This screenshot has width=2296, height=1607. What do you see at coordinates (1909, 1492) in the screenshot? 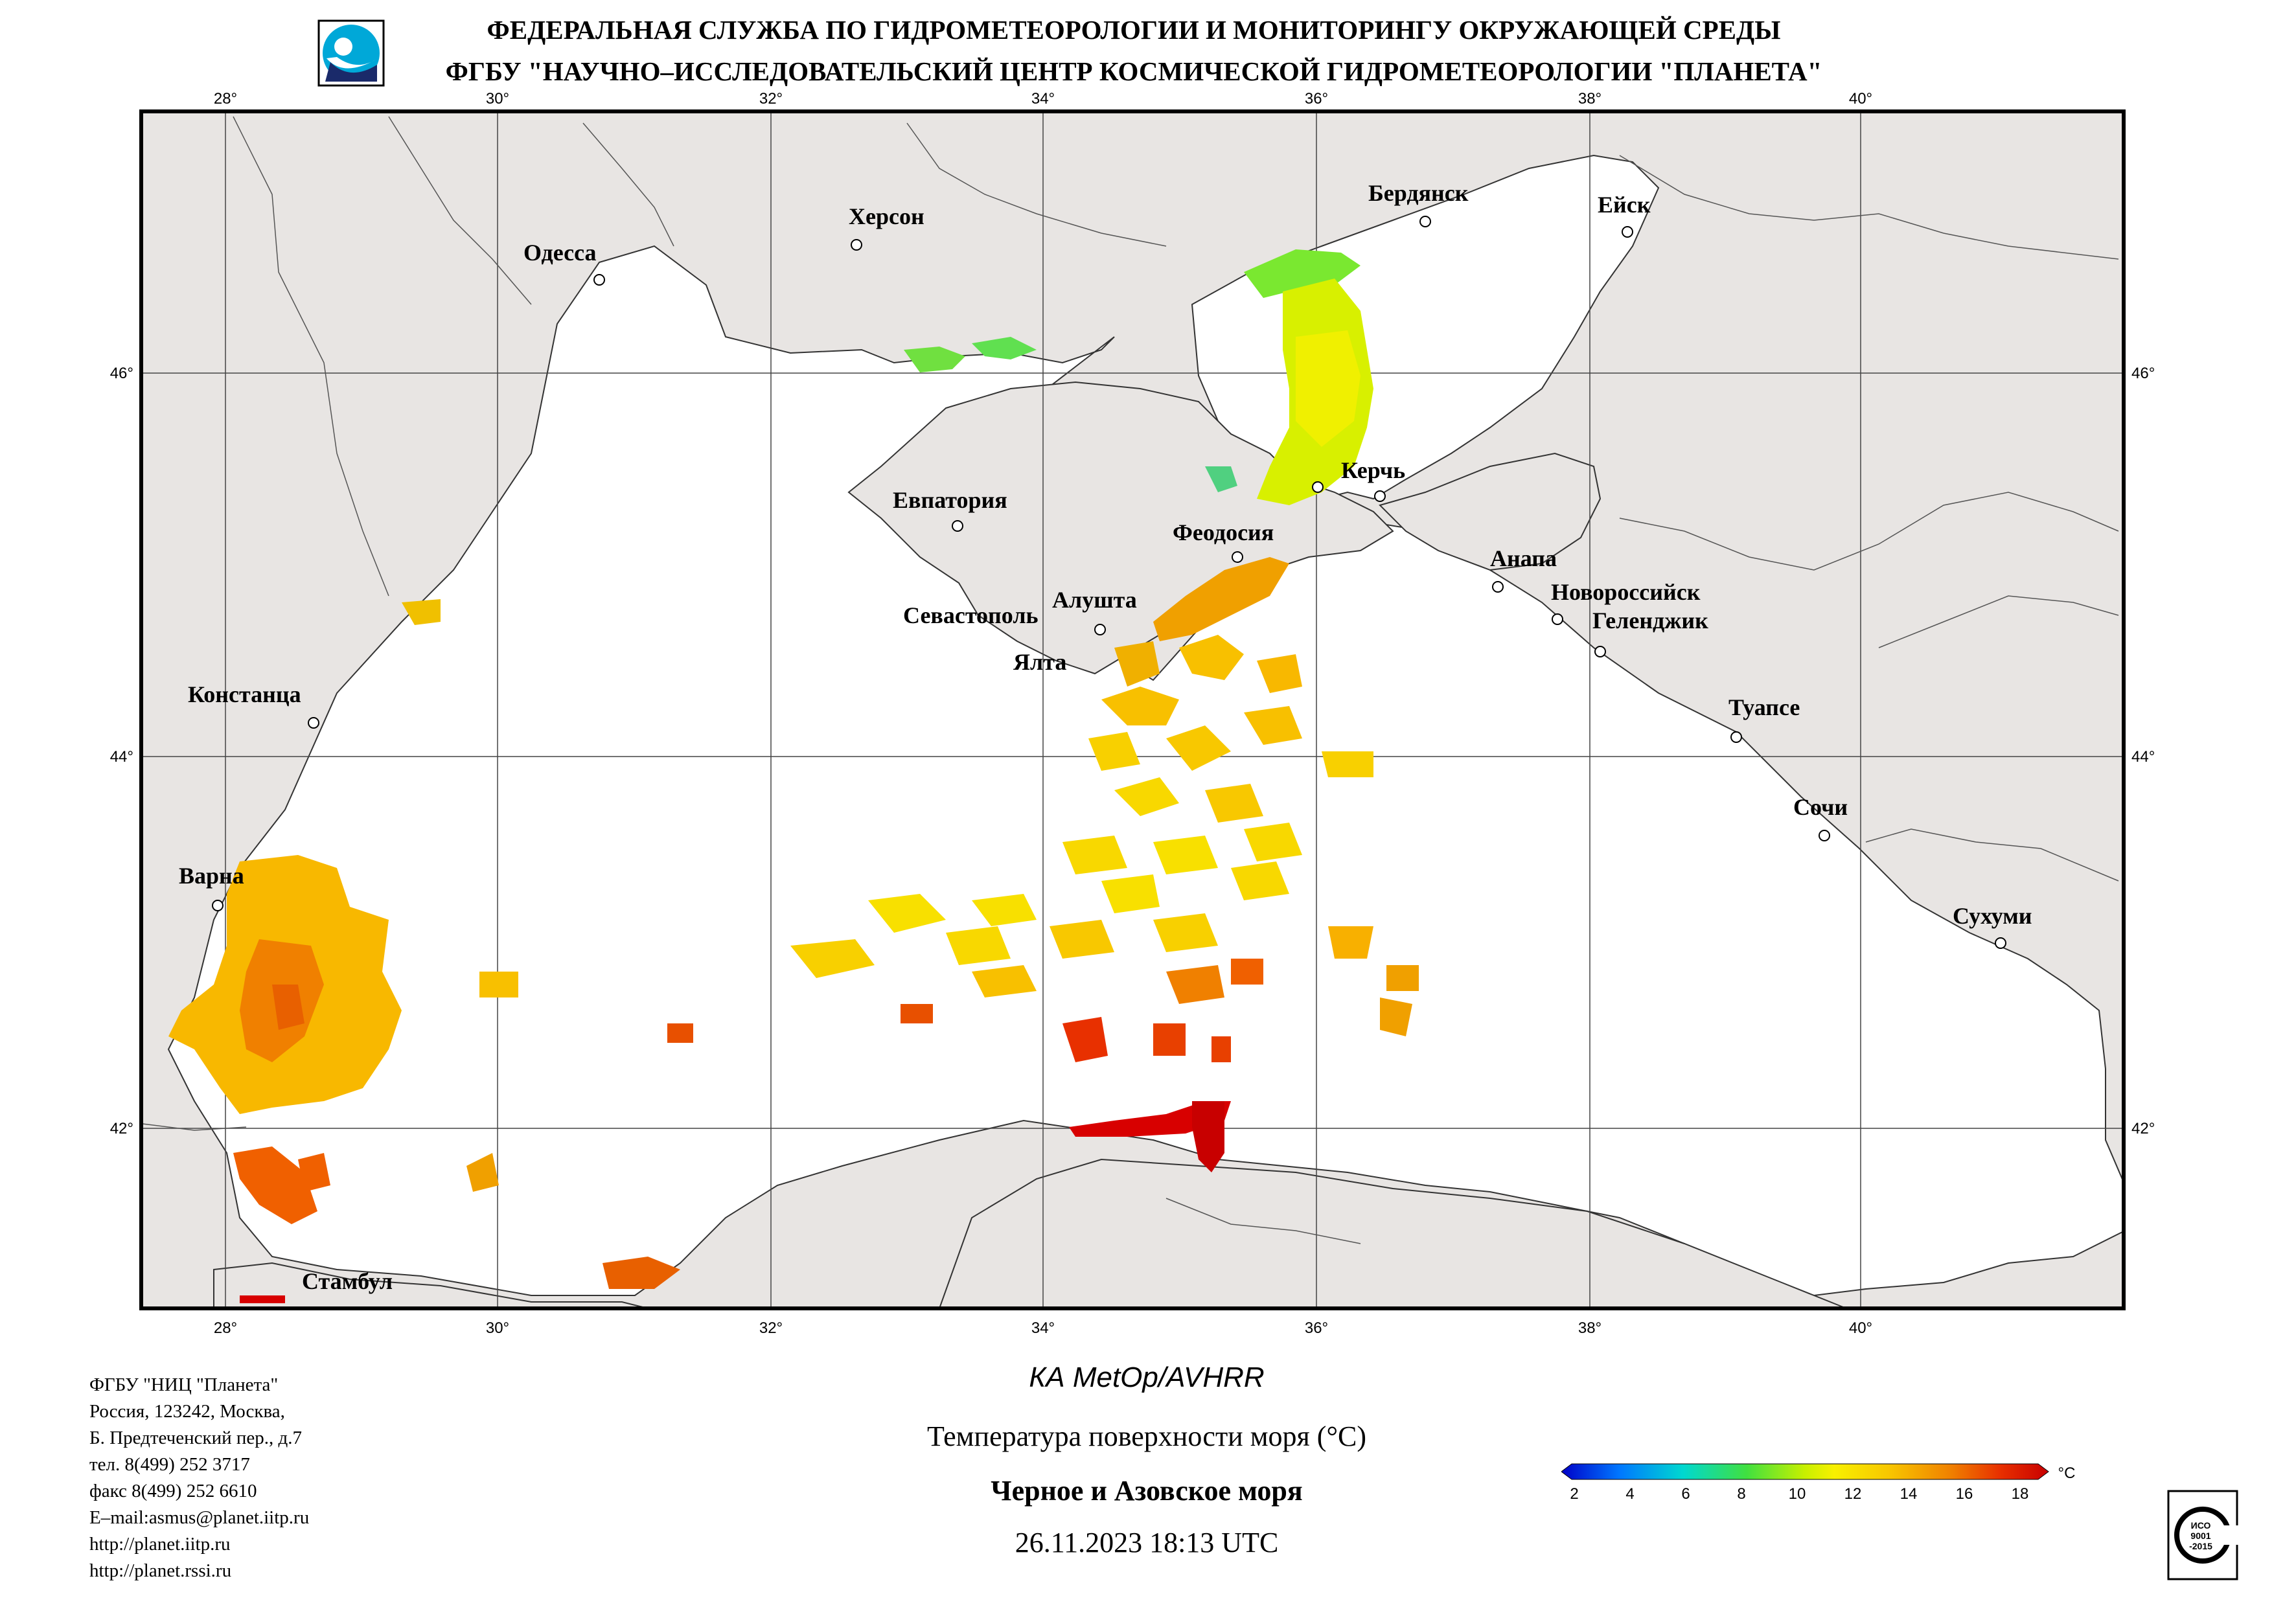
I see `colorbar-tick: 14` at bounding box center [1909, 1492].